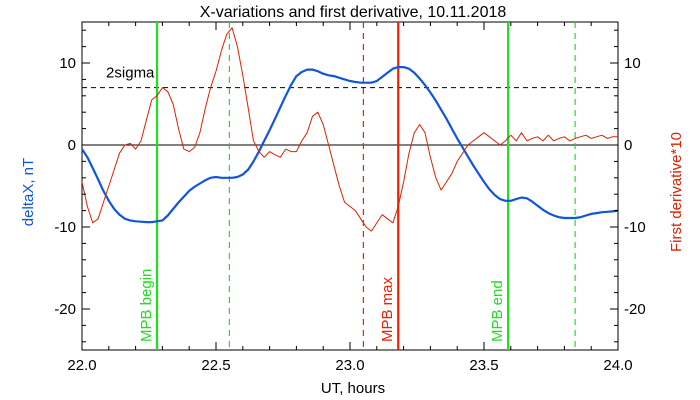  Describe the element at coordinates (635, 227) in the screenshot. I see `y-tick-label-right: -10` at that location.